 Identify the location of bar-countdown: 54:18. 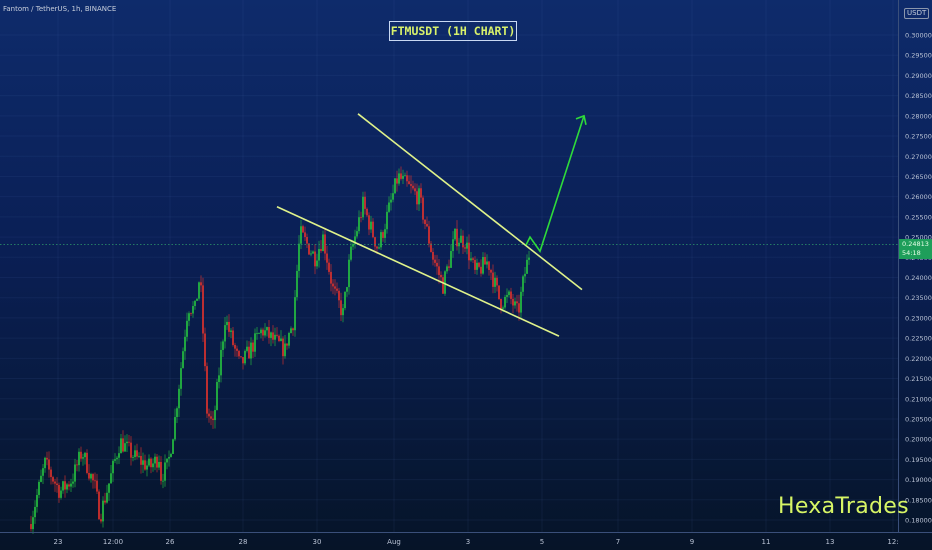
(911, 253).